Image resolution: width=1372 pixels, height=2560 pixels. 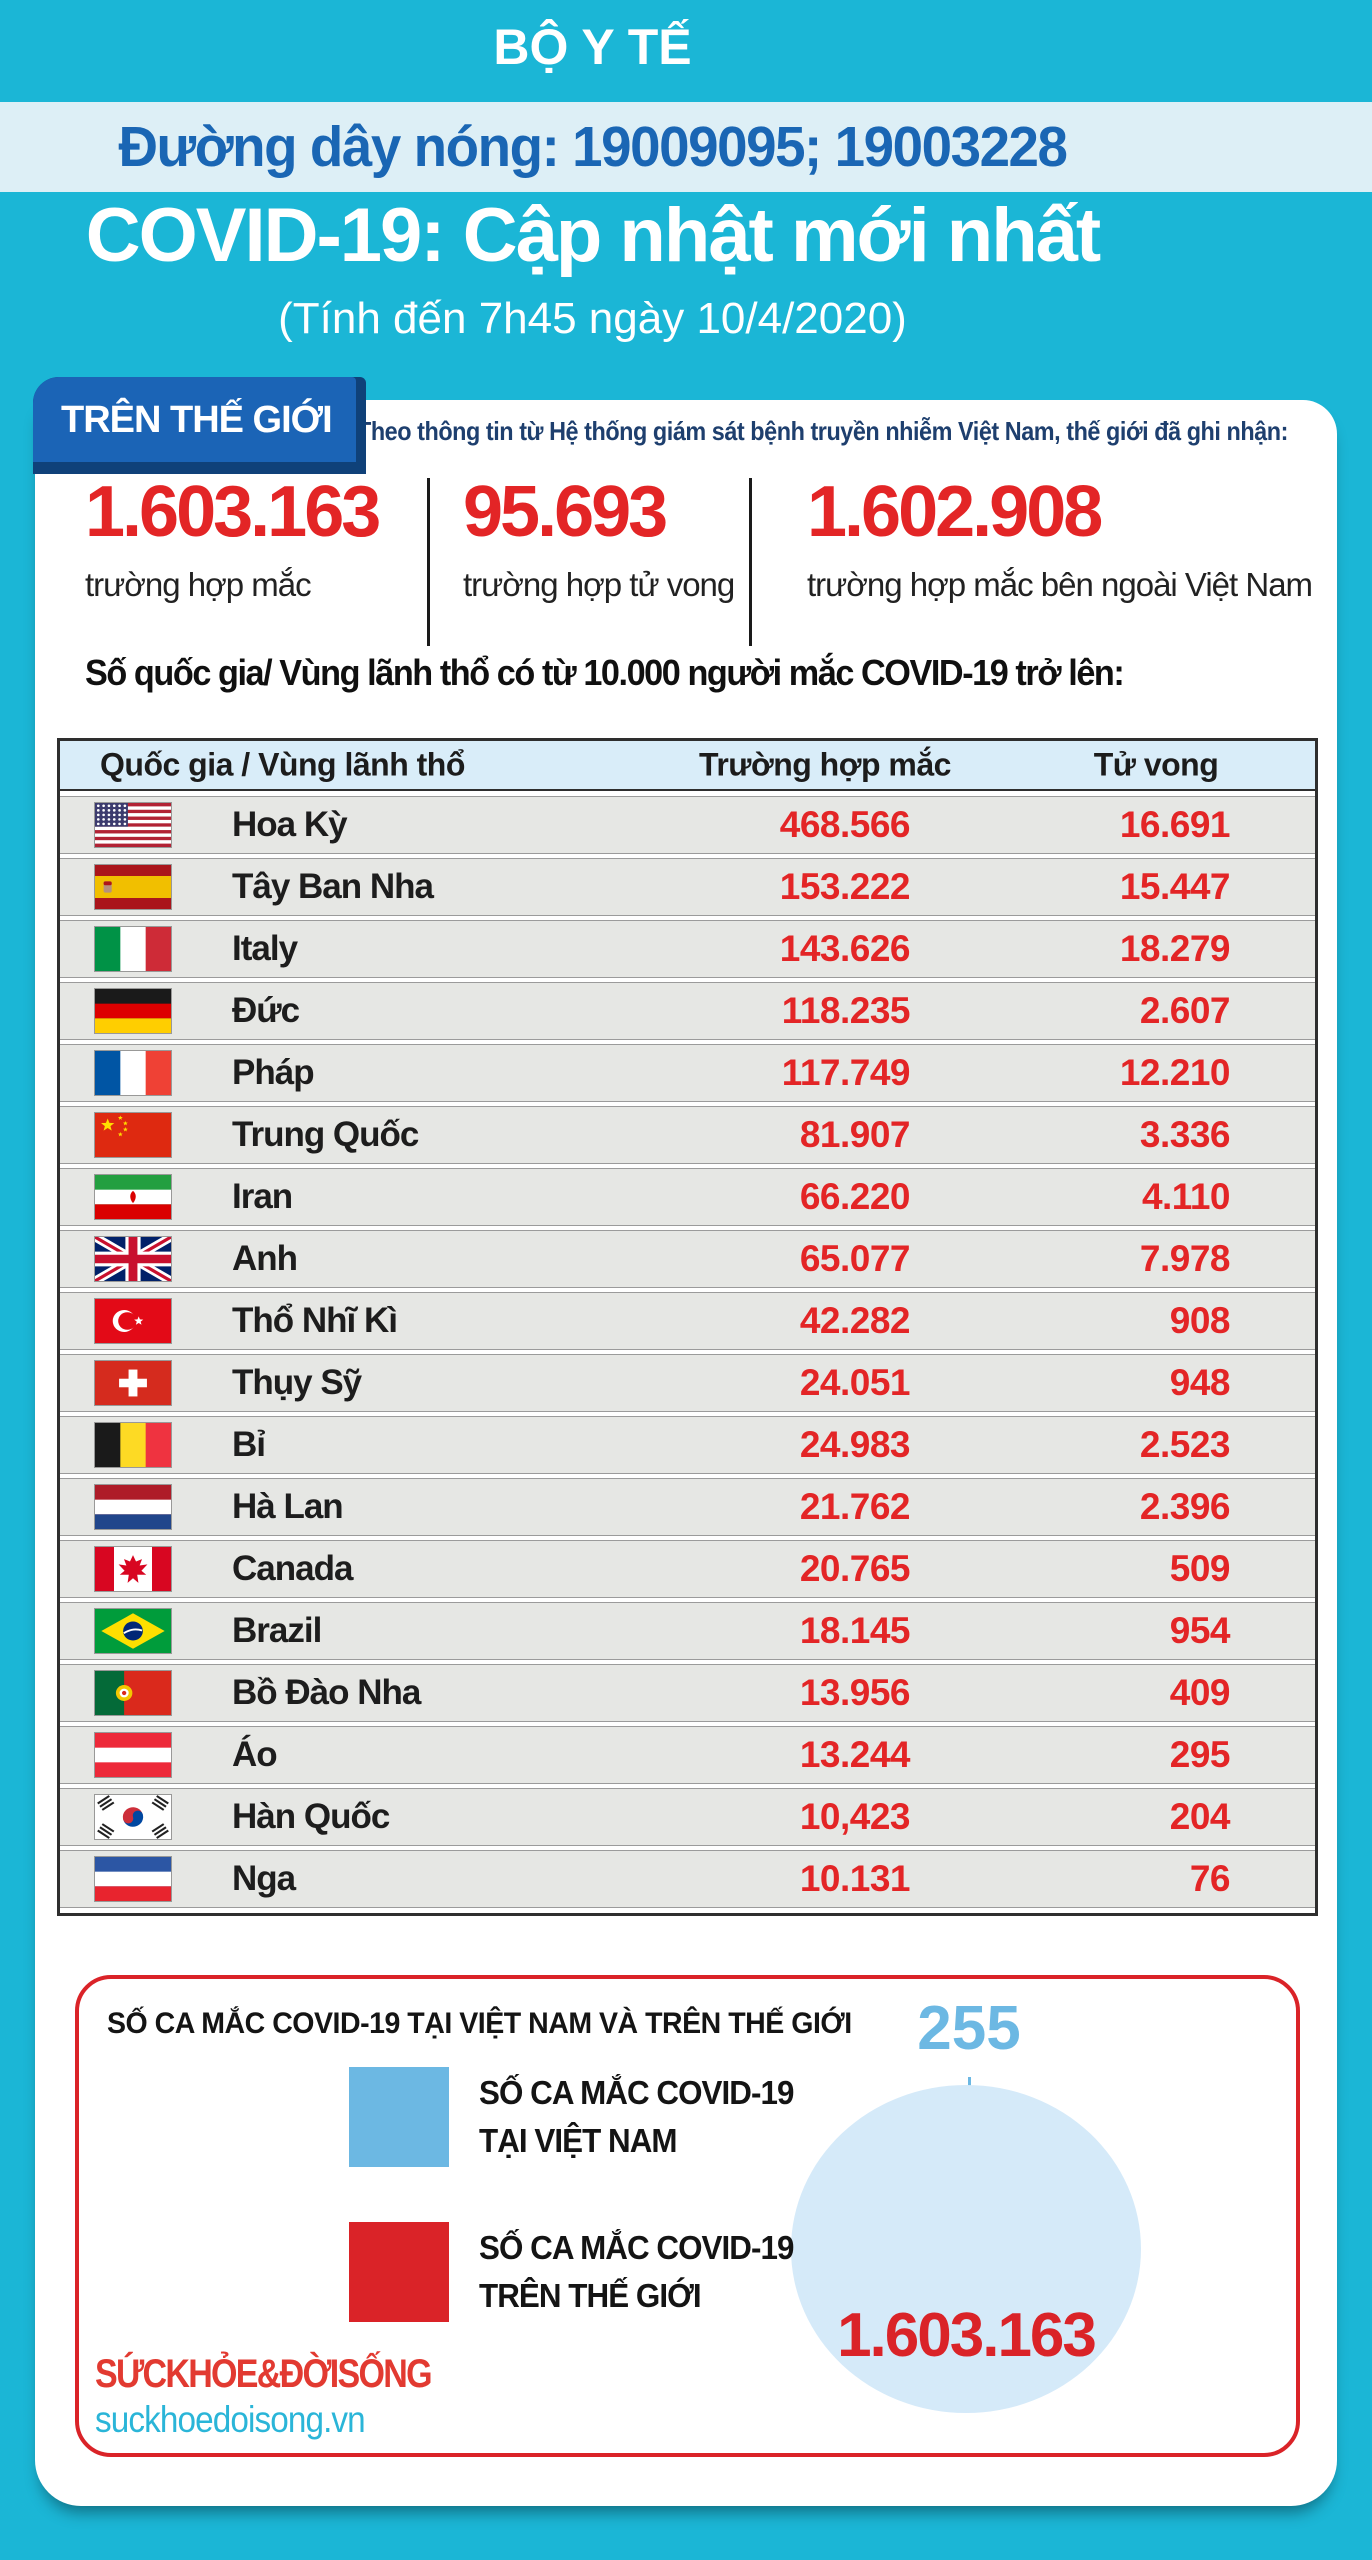 What do you see at coordinates (290, 824) in the screenshot?
I see `country-name: Hoa Kỳ` at bounding box center [290, 824].